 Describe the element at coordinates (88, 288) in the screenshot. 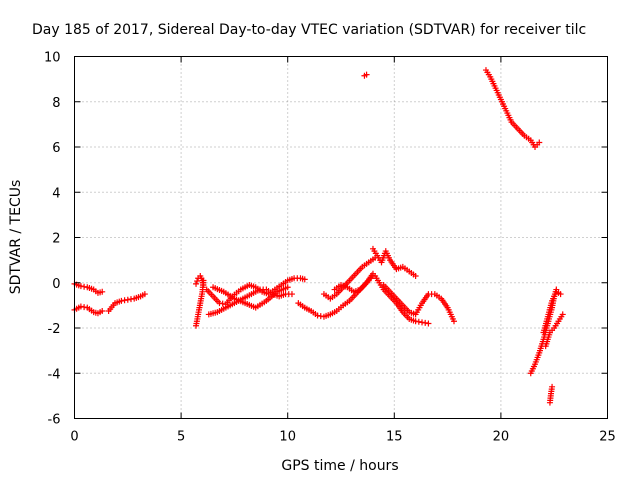

I see `series-track-a` at that location.